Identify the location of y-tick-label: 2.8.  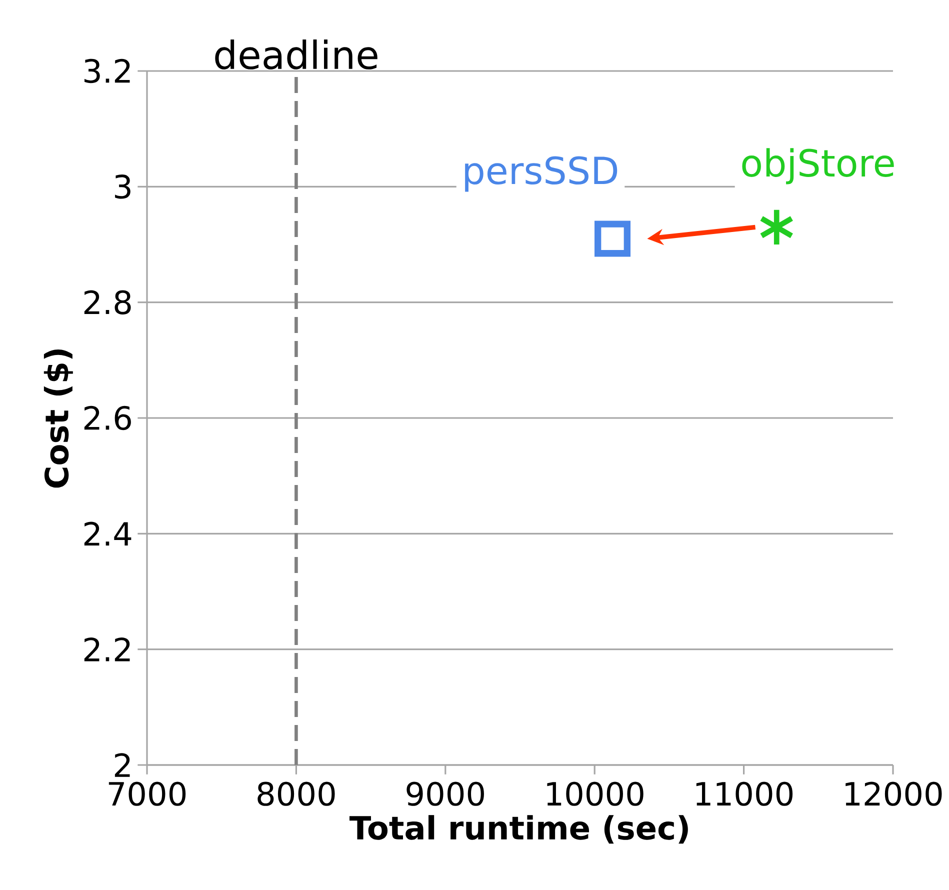
(107, 302).